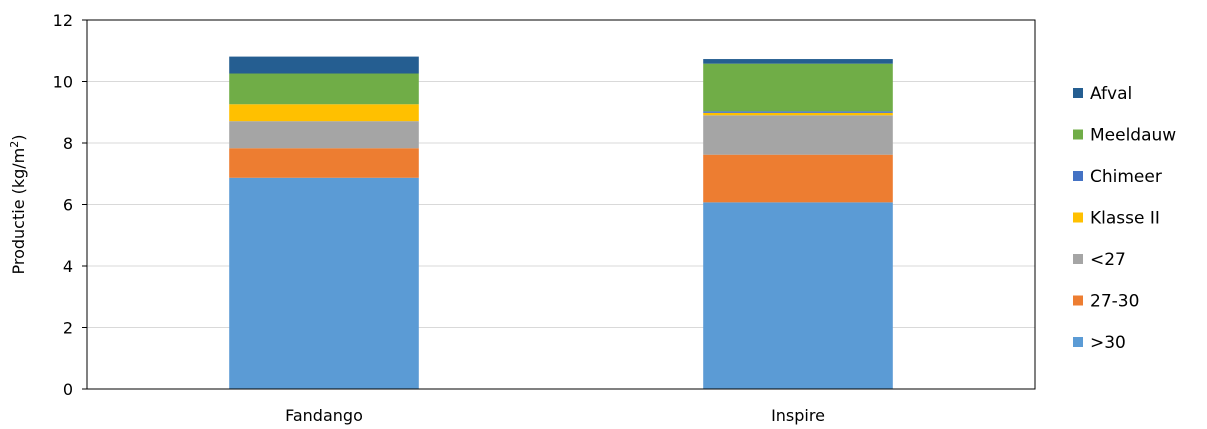 Image resolution: width=1207 pixels, height=429 pixels. Describe the element at coordinates (68, 389) in the screenshot. I see `y-tick-label: 0` at that location.